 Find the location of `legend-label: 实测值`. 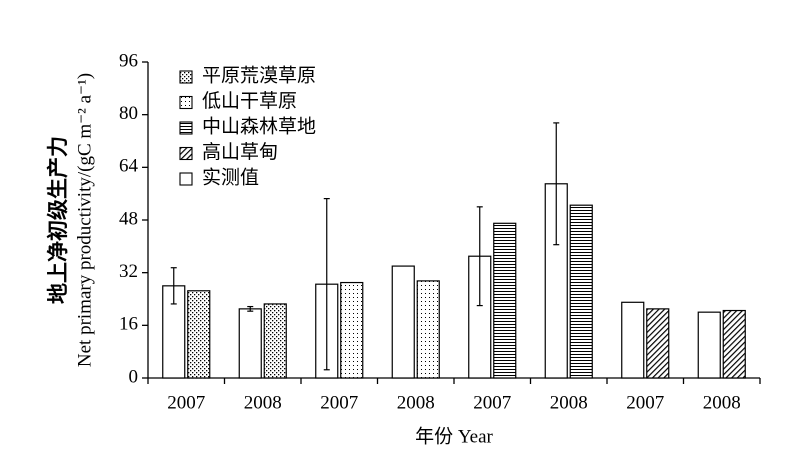

legend-label: 实测值 is located at coordinates (230, 177).